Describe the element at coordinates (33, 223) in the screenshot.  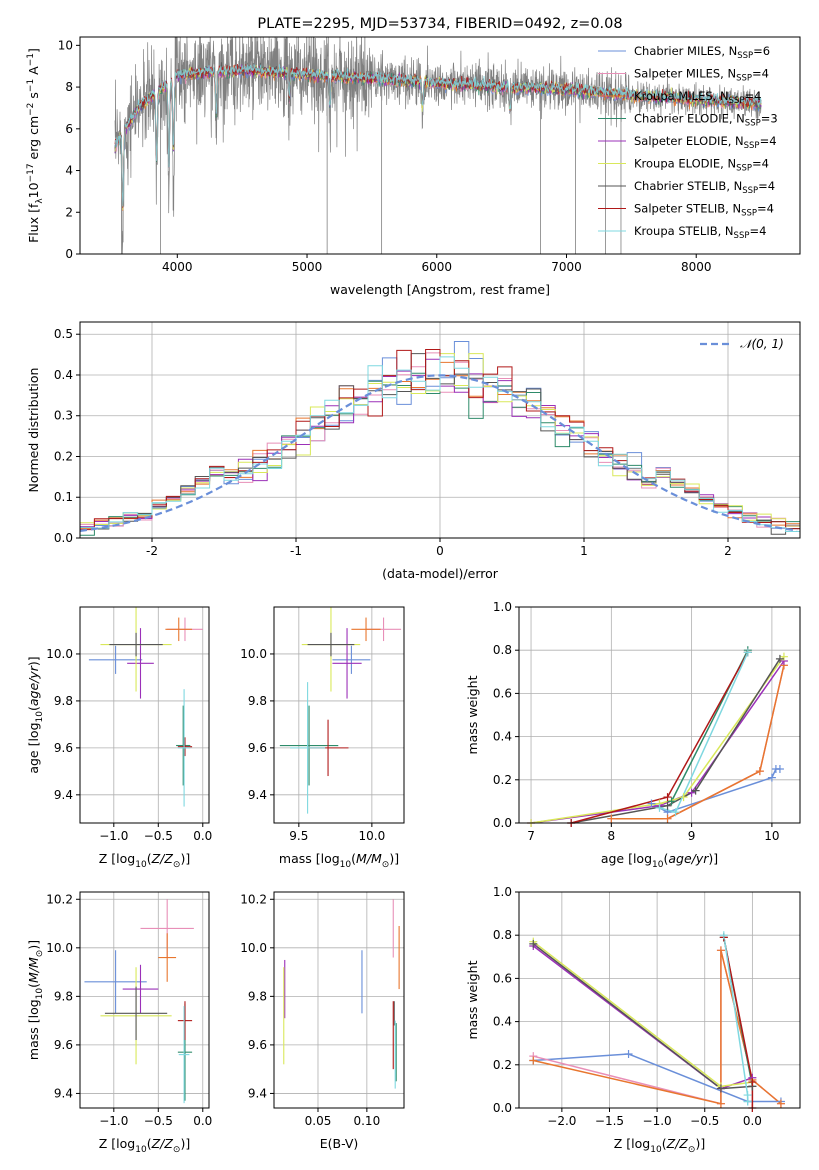
I see `label-part: Flux [f` at that location.